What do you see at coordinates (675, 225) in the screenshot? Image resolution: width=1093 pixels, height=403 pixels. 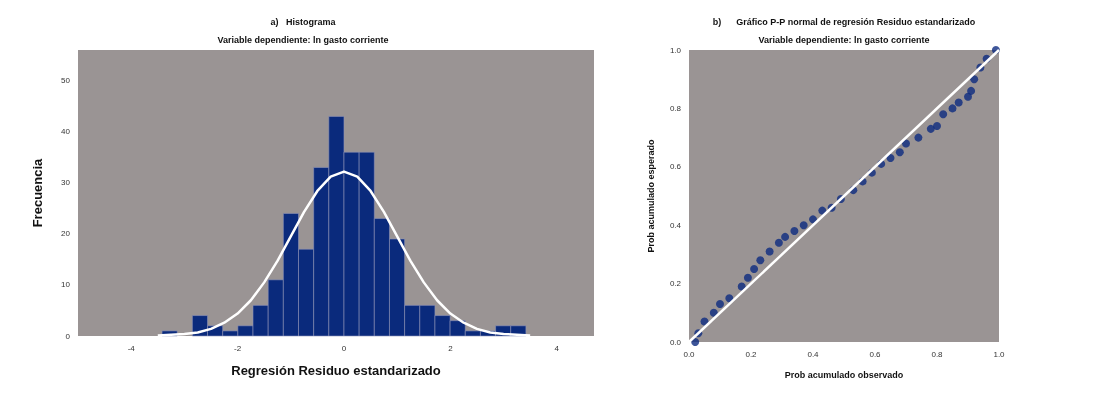 I see `y-tick-label: 0.4` at bounding box center [675, 225].